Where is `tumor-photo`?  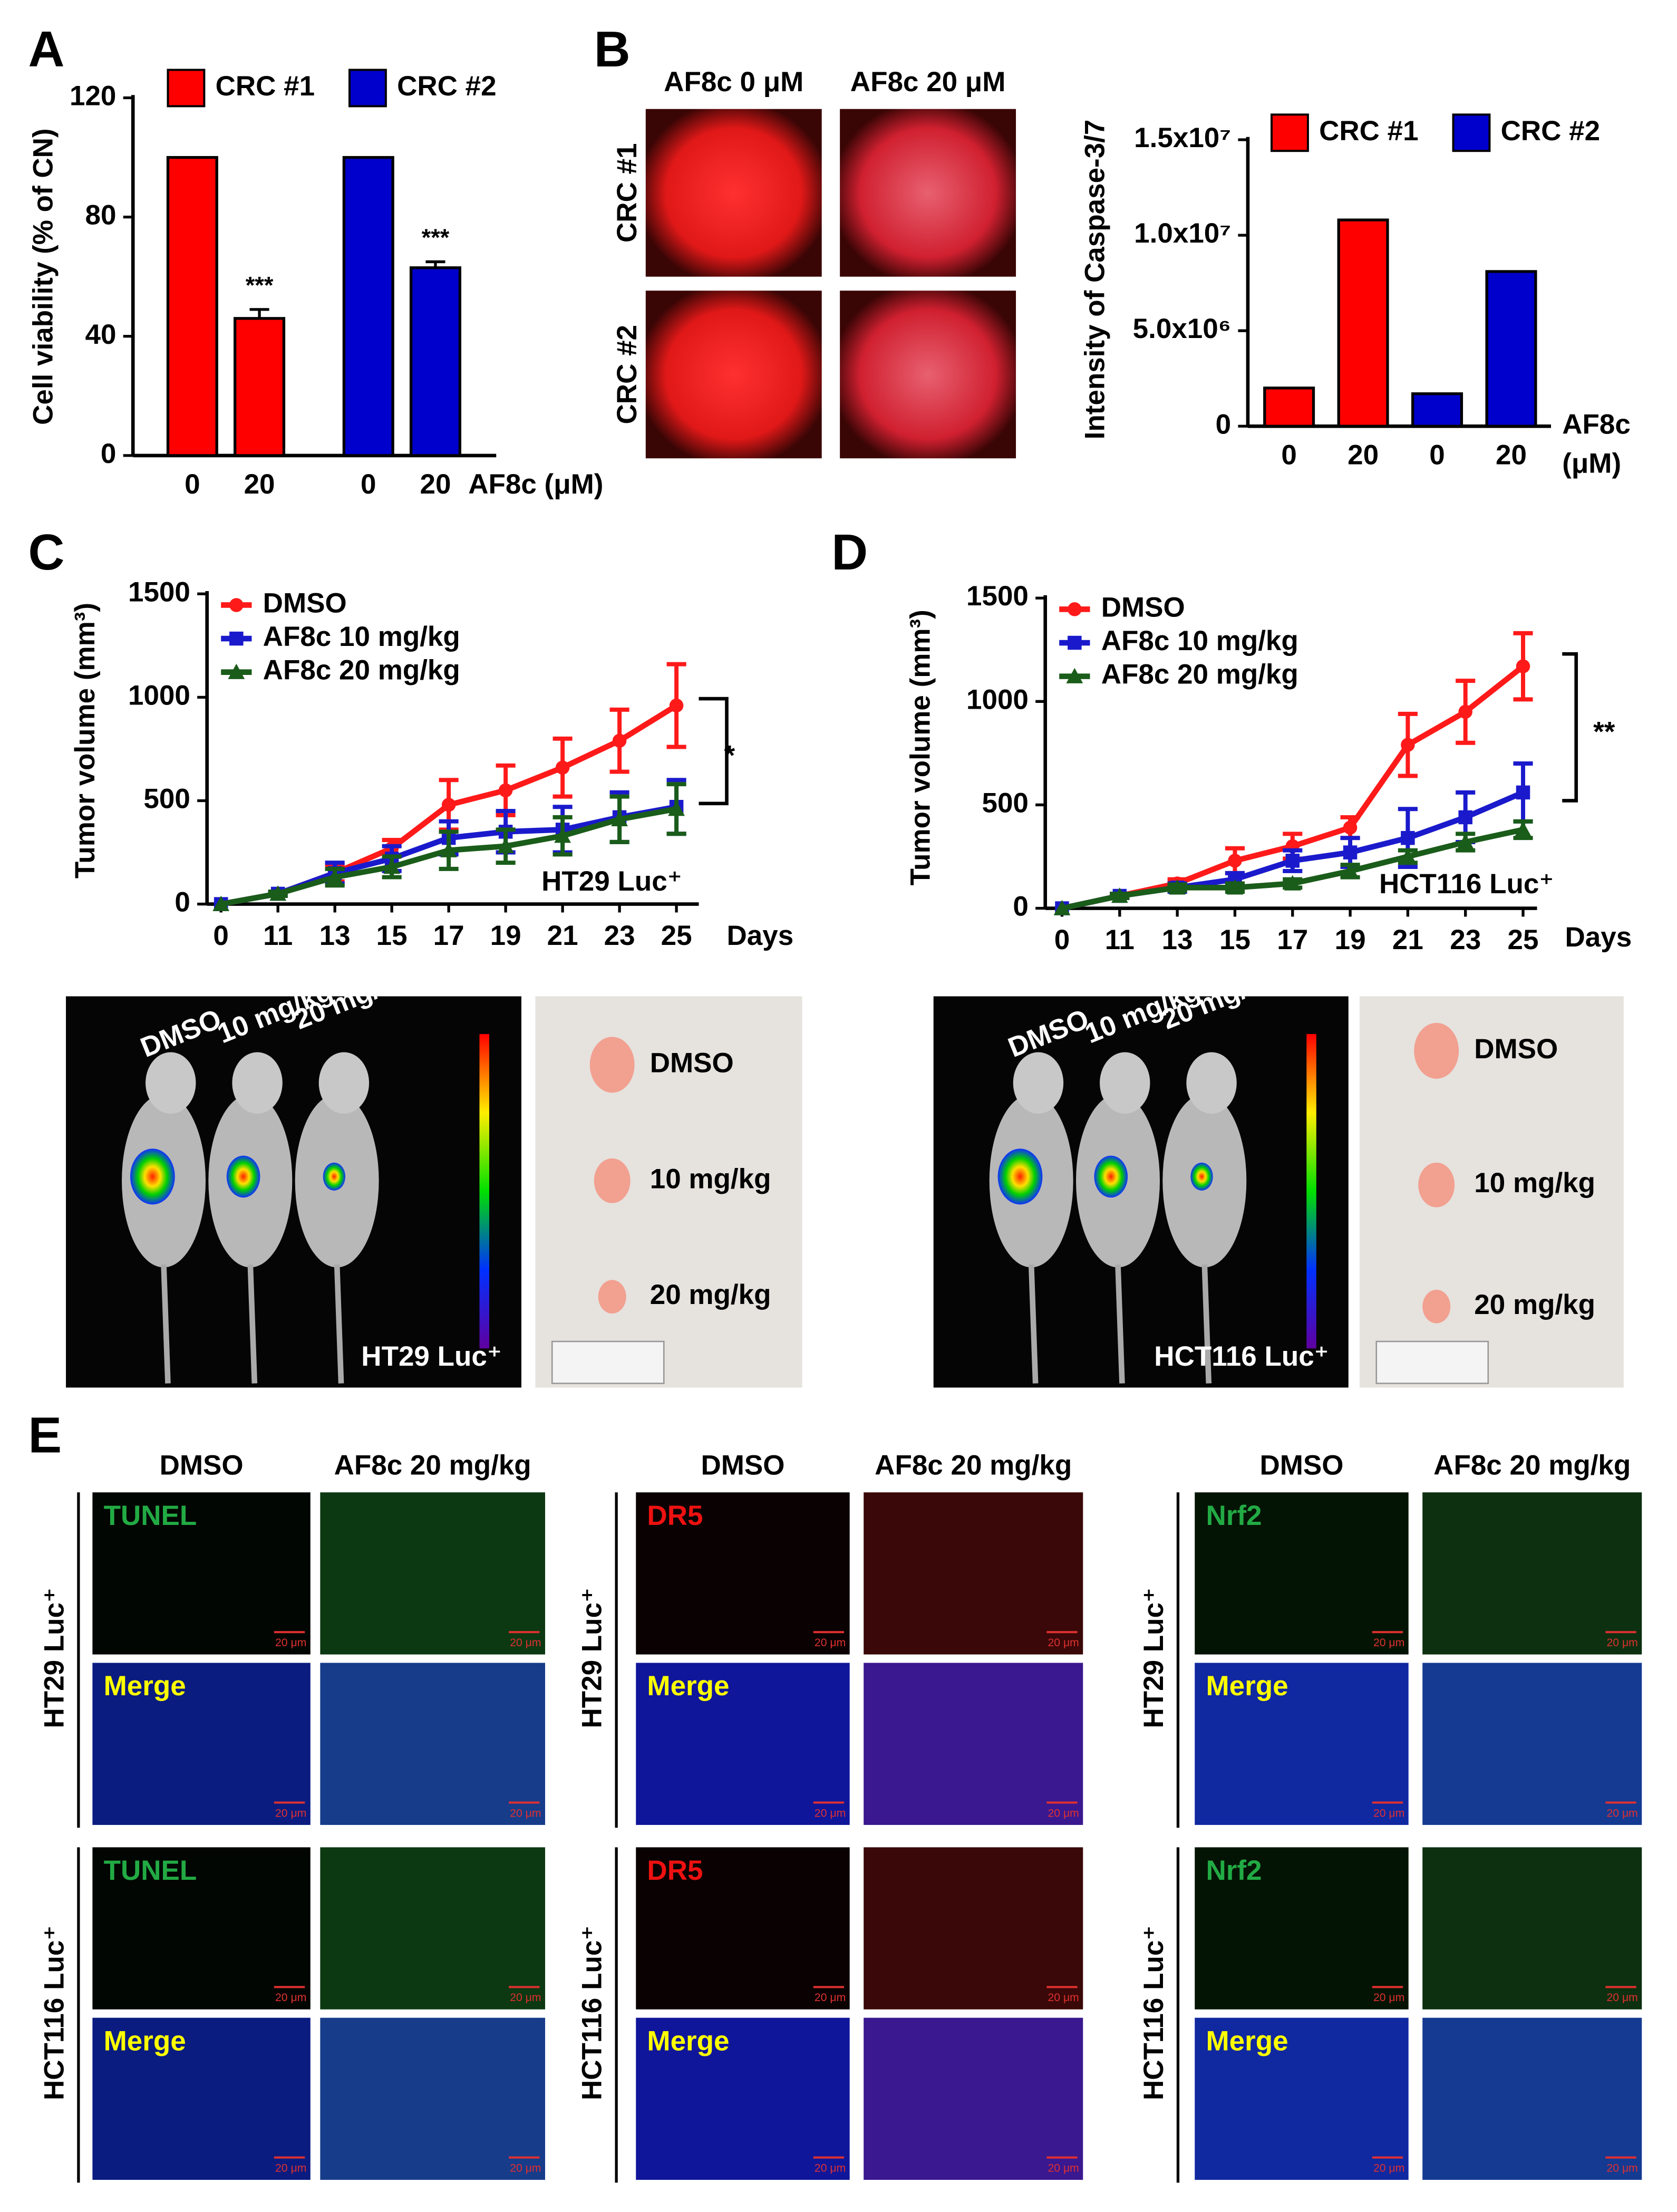
tumor-photo is located at coordinates (668, 1192).